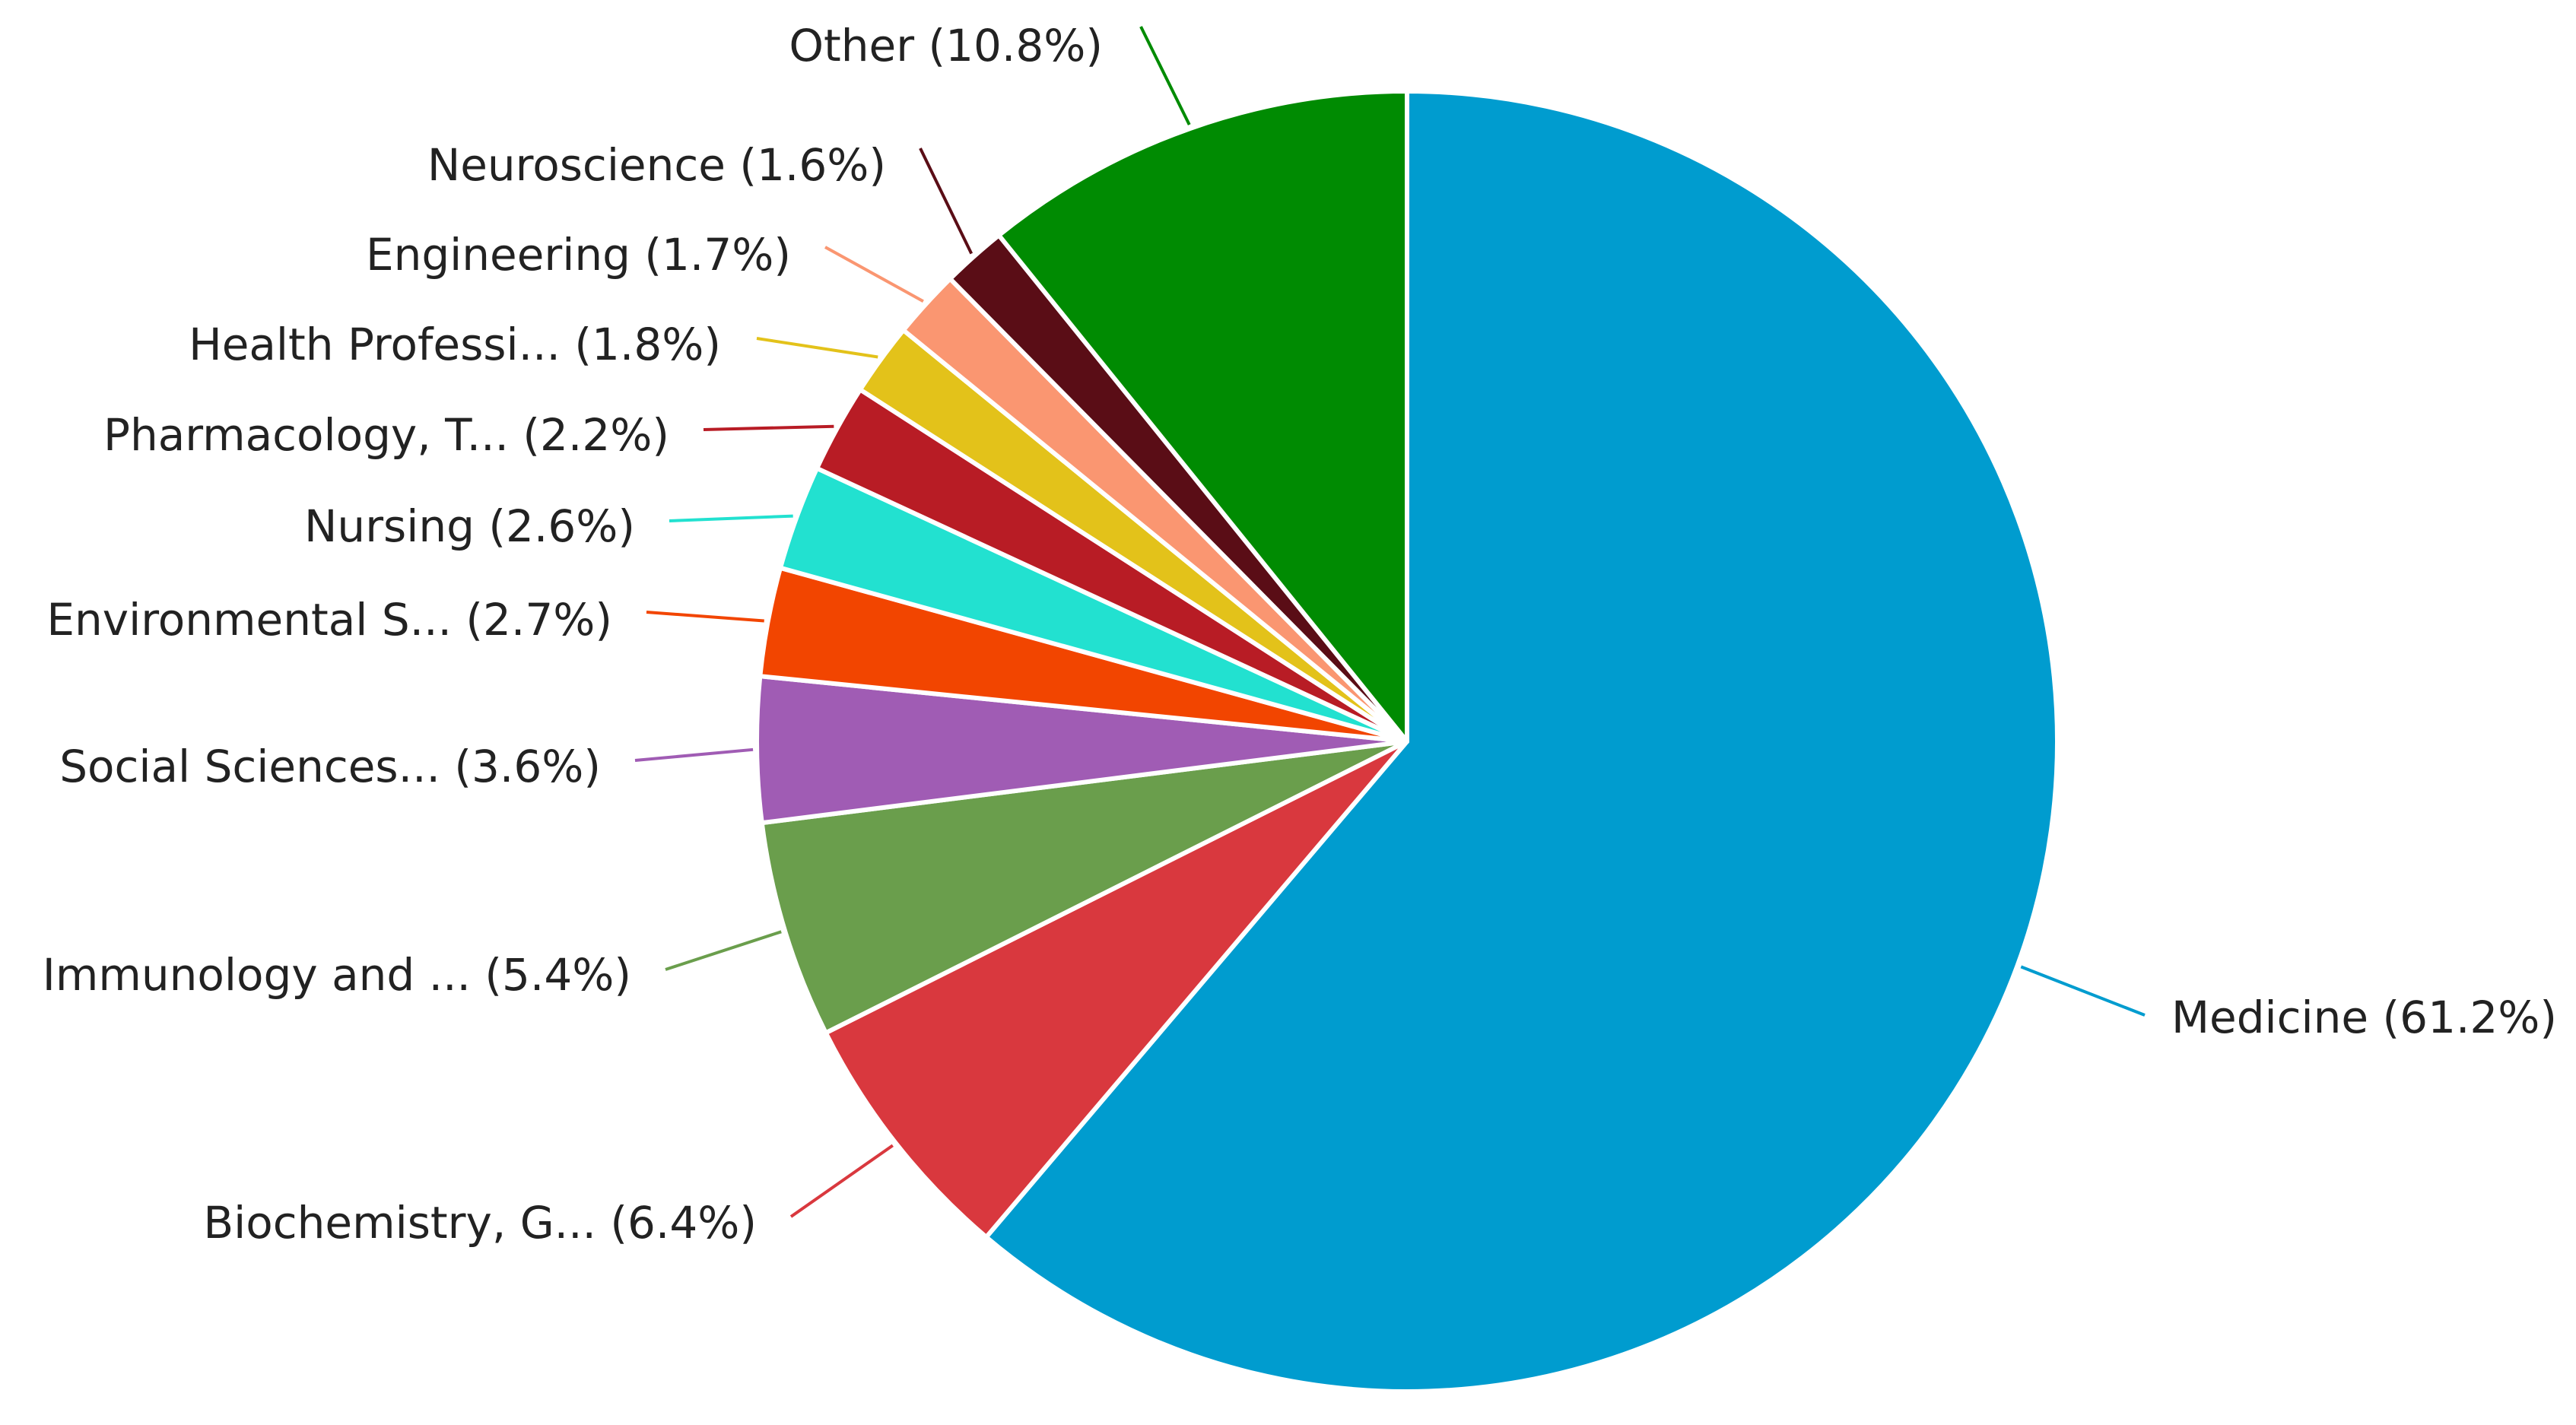  Describe the element at coordinates (2364, 1017) in the screenshot. I see `slice-label-medicine: Medicine (61.2%)` at that location.